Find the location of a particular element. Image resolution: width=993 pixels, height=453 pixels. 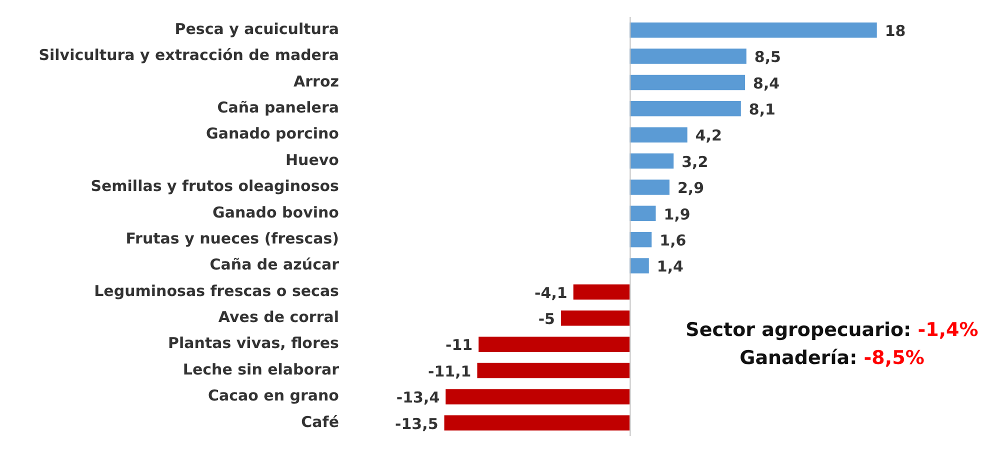

data-label: 8,4 is located at coordinates (766, 83).